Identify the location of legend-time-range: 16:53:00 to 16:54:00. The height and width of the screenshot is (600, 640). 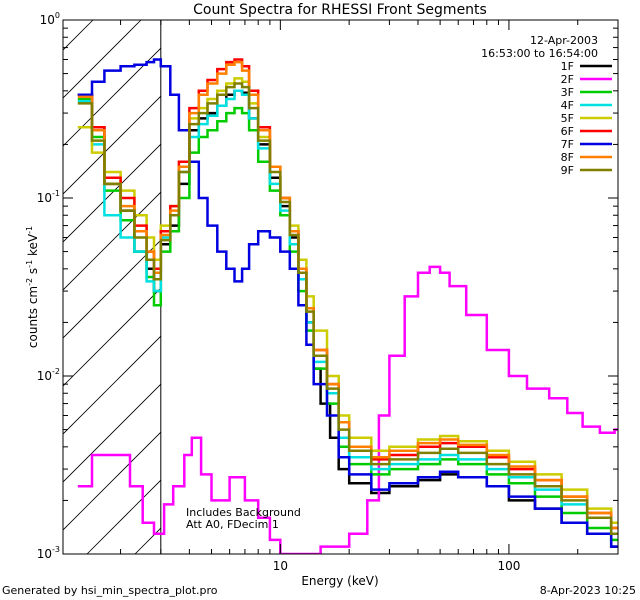
(539, 53).